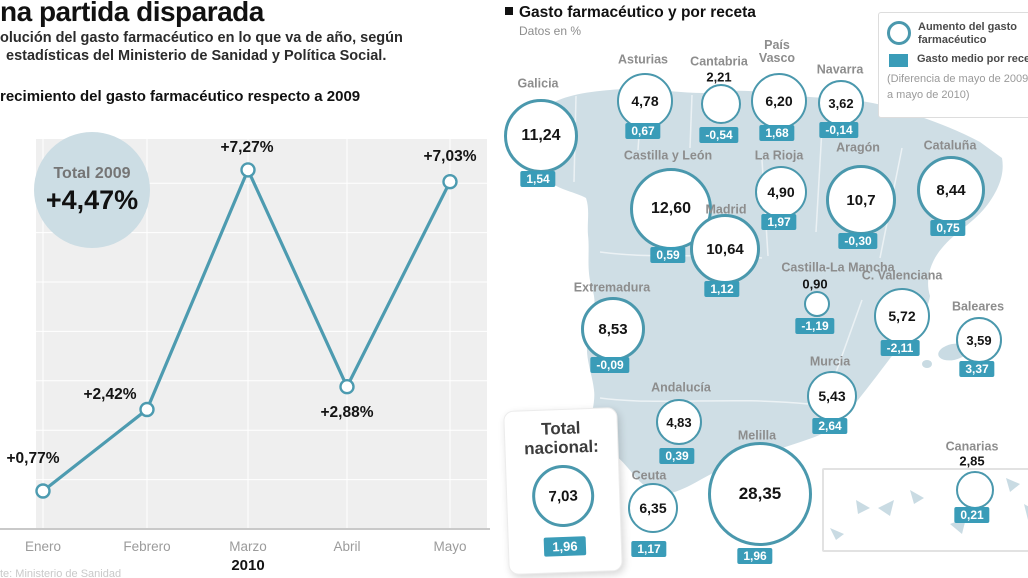  I want to click on region-badge-cantabria: -0,54, so click(719, 135).